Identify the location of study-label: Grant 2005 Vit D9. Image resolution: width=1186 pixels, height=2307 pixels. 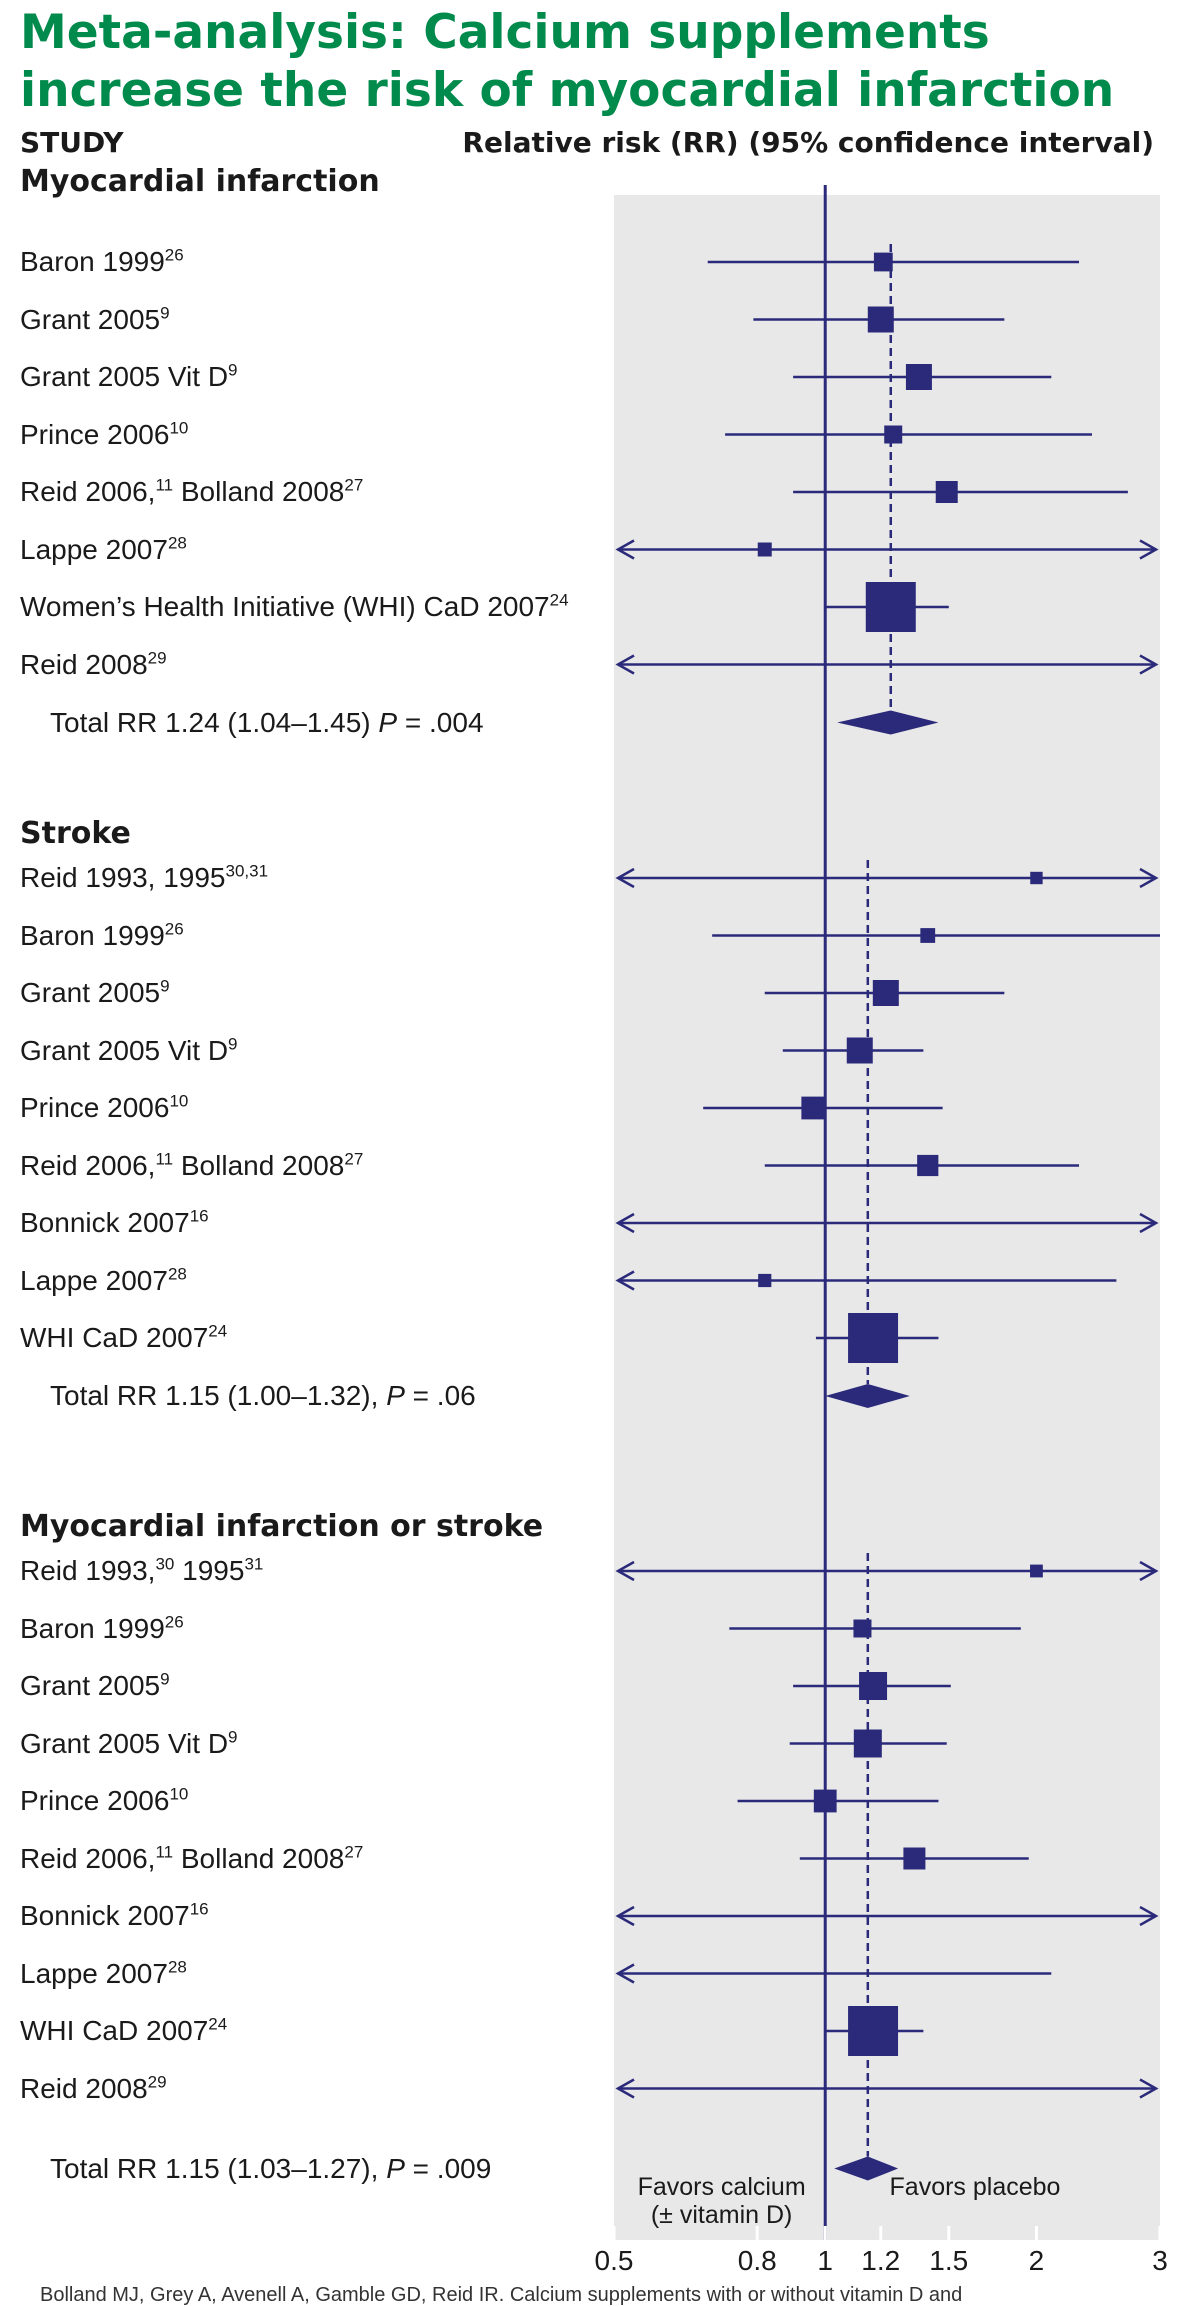
(129, 377).